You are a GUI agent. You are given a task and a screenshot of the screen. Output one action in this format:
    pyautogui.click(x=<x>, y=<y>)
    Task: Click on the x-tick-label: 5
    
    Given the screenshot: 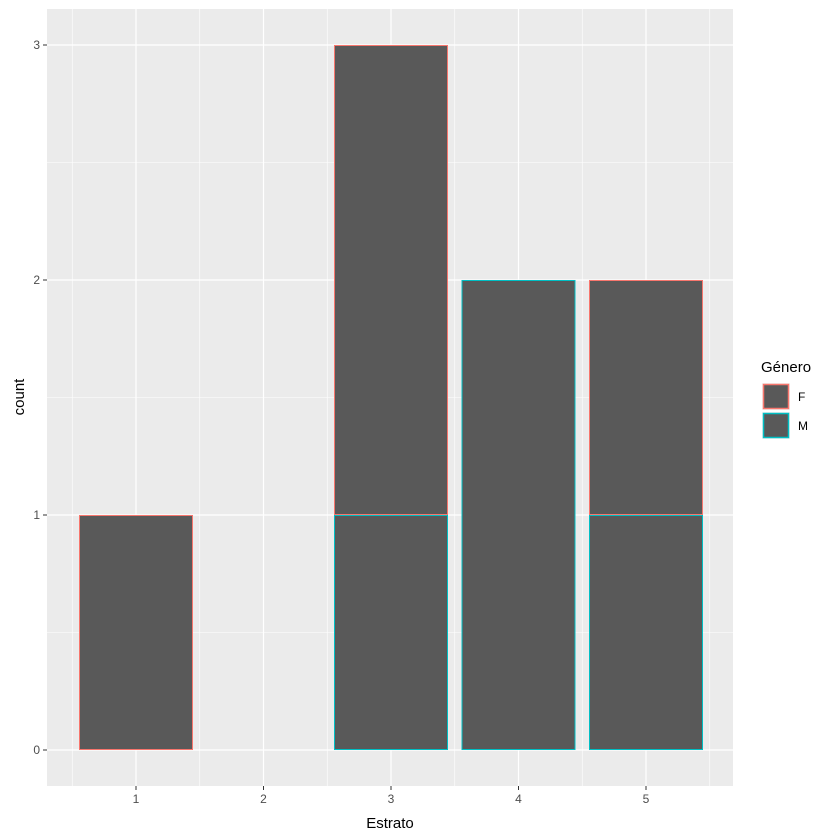 What is the action you would take?
    pyautogui.click(x=646, y=799)
    